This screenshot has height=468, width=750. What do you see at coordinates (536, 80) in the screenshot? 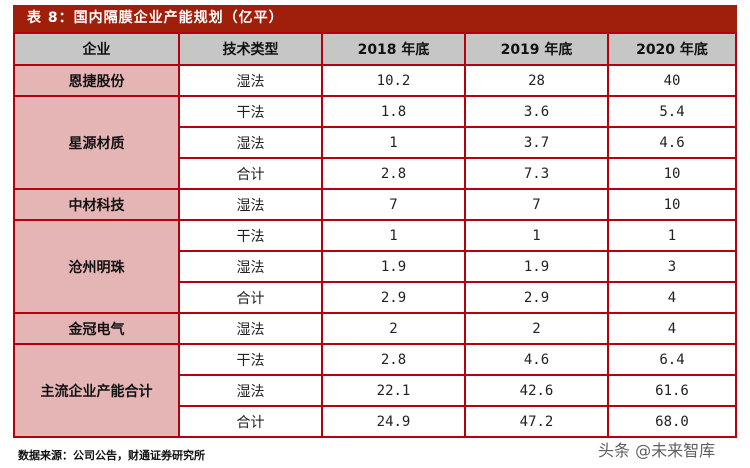
I see `value-2019: 28` at bounding box center [536, 80].